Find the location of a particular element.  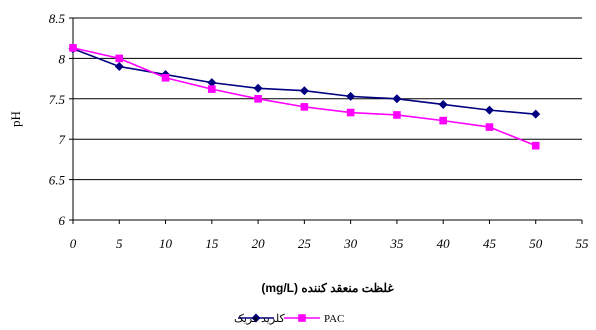

legend-label-0: کلرید فریک is located at coordinates (260, 319).